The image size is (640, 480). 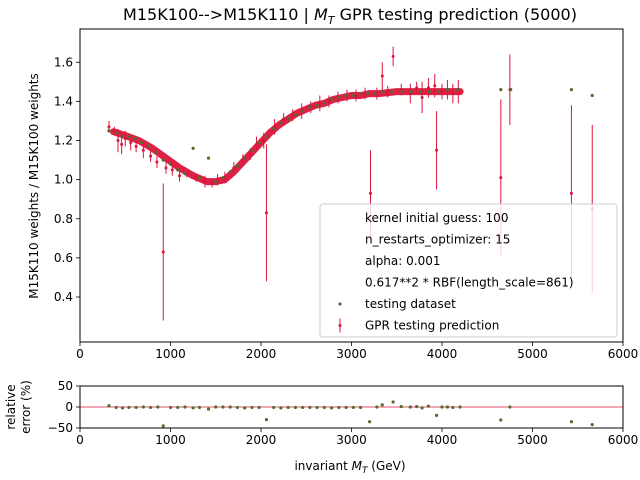 I want to click on main-y-tick-label: 1.4, so click(x=63, y=101).